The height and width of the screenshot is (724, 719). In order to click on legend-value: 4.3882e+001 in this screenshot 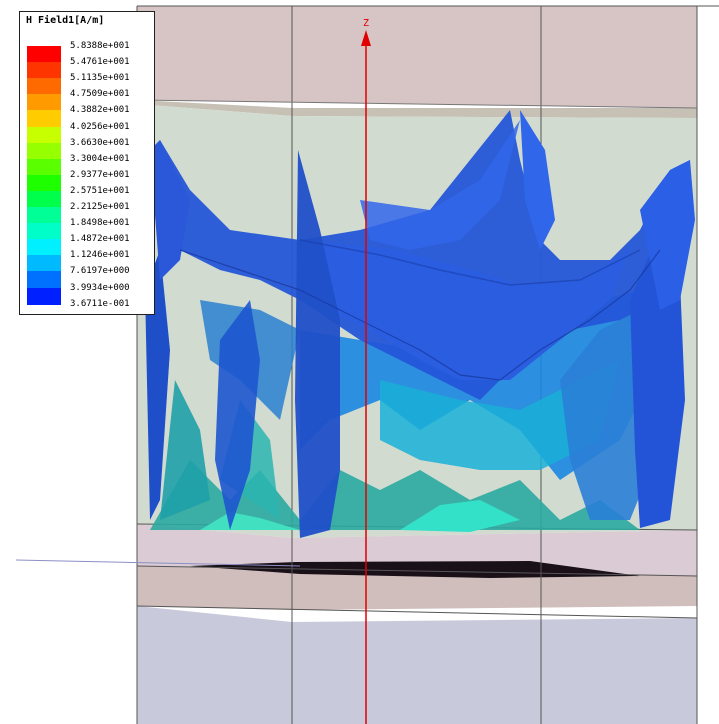, I will do `click(100, 110)`.